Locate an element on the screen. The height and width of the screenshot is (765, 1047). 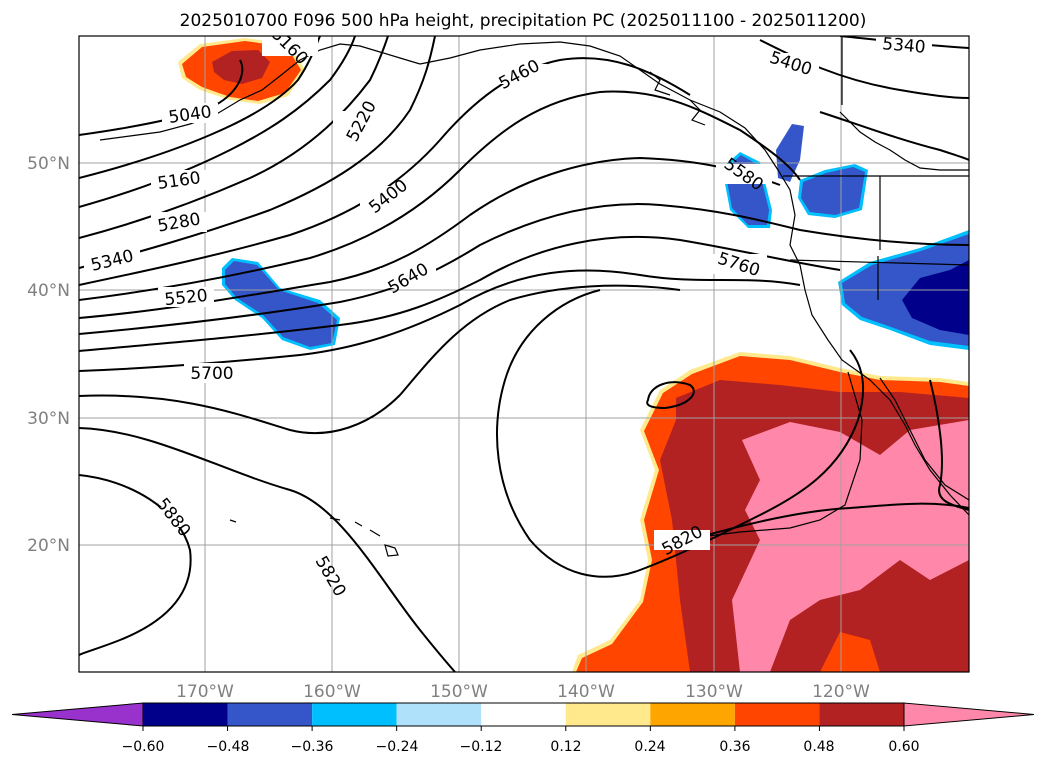
colorbar-tick-label: −0.36 is located at coordinates (312, 747).